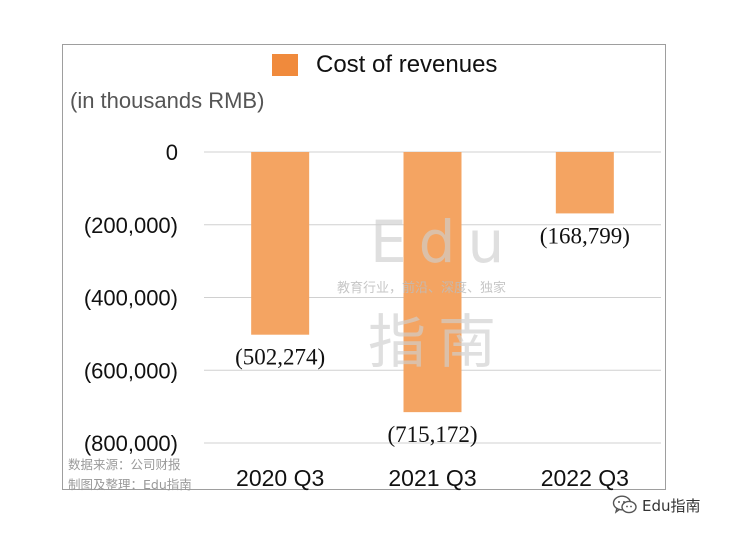  What do you see at coordinates (285, 65) in the screenshot?
I see `legend-swatch` at bounding box center [285, 65].